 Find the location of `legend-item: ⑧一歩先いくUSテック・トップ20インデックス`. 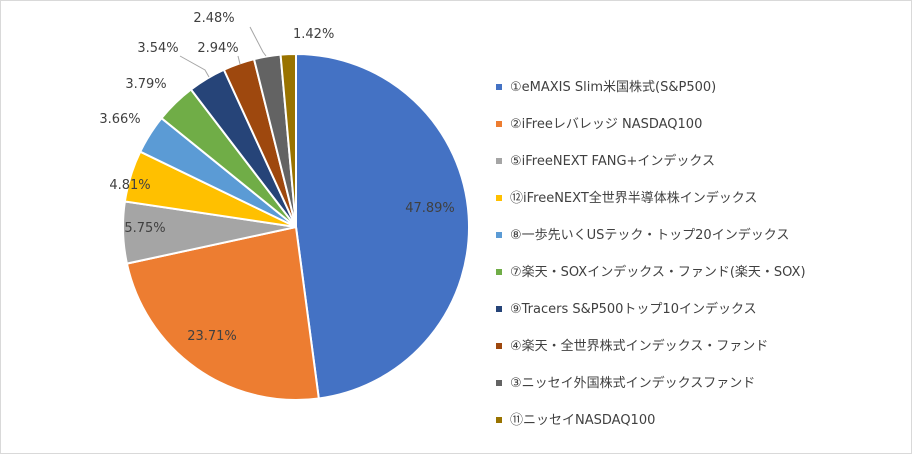

legend-item: ⑧一歩先いくUSテック・トップ20インデックス is located at coordinates (661, 246).